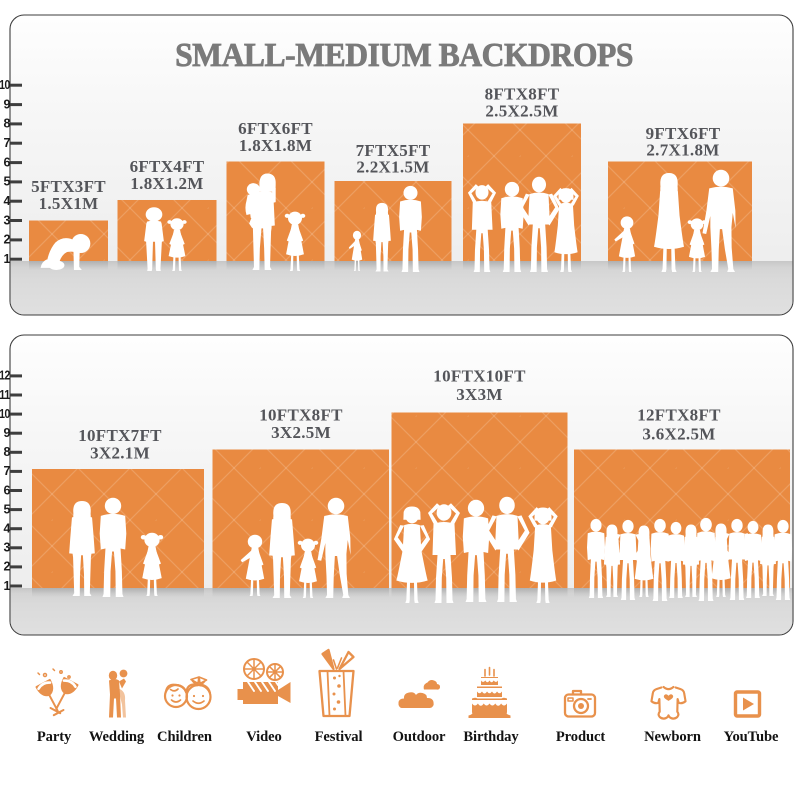 The height and width of the screenshot is (800, 800). Describe the element at coordinates (5, 395) in the screenshot. I see `svg-text: 11` at that location.